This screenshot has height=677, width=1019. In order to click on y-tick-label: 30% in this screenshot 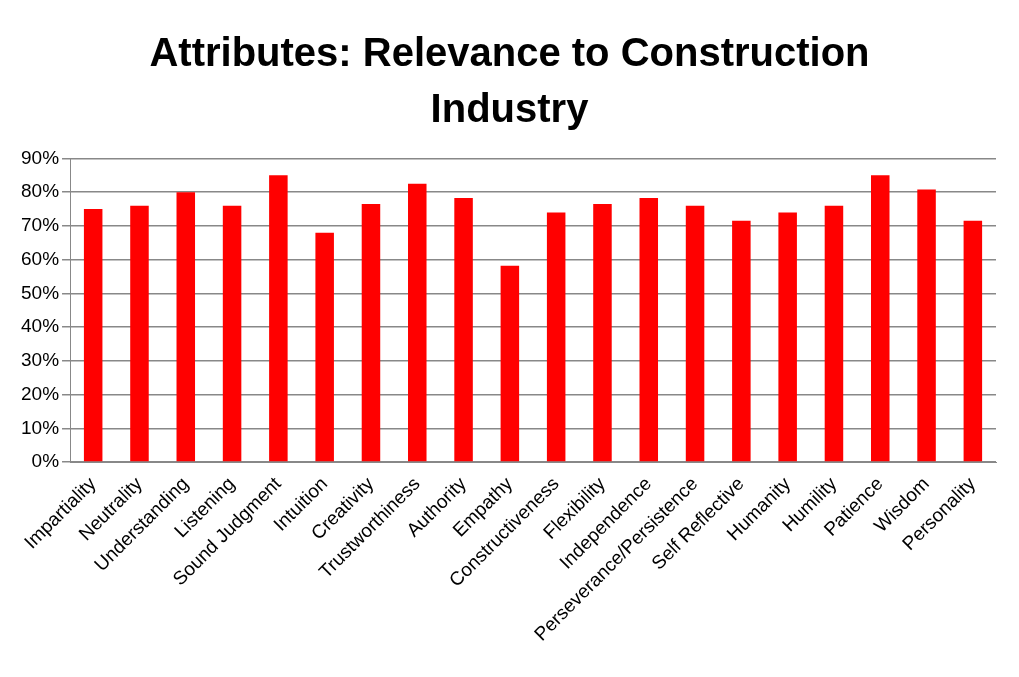, I will do `click(40, 360)`.